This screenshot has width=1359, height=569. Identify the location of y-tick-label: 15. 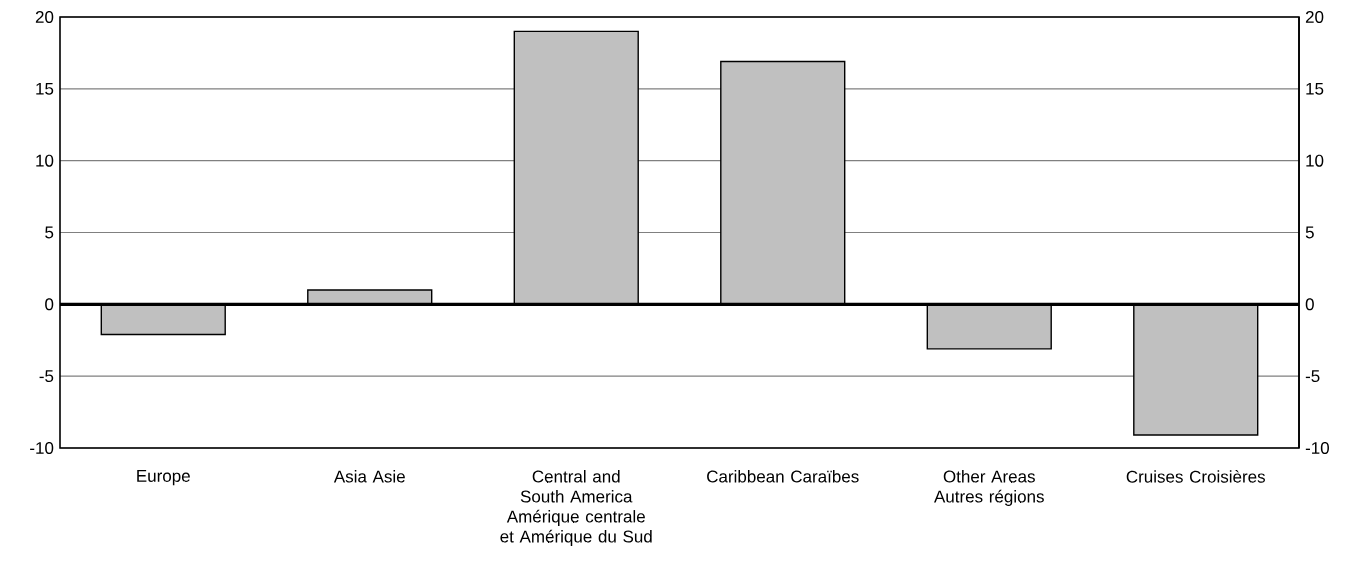
(45, 88).